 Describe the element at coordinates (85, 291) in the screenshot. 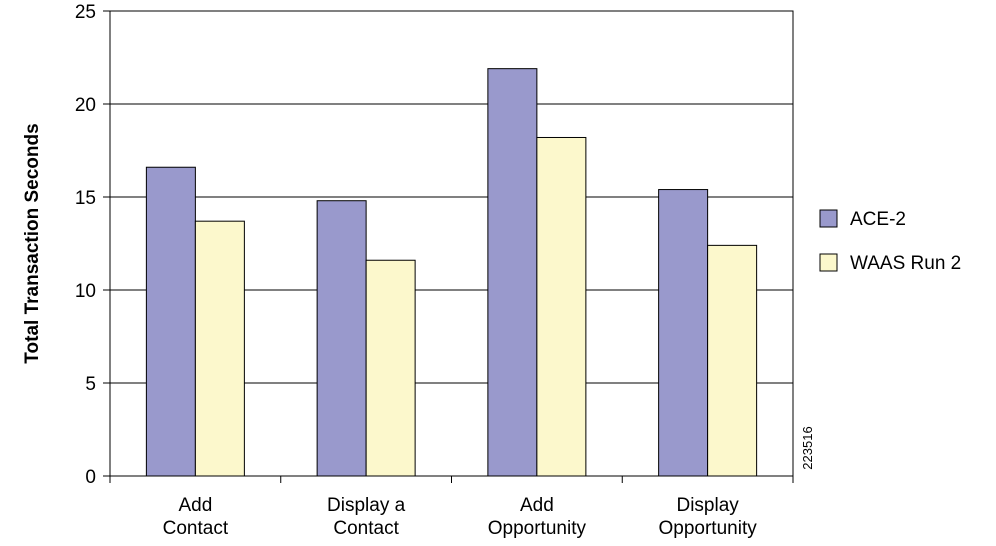

I see `y-tick-label: 10` at that location.